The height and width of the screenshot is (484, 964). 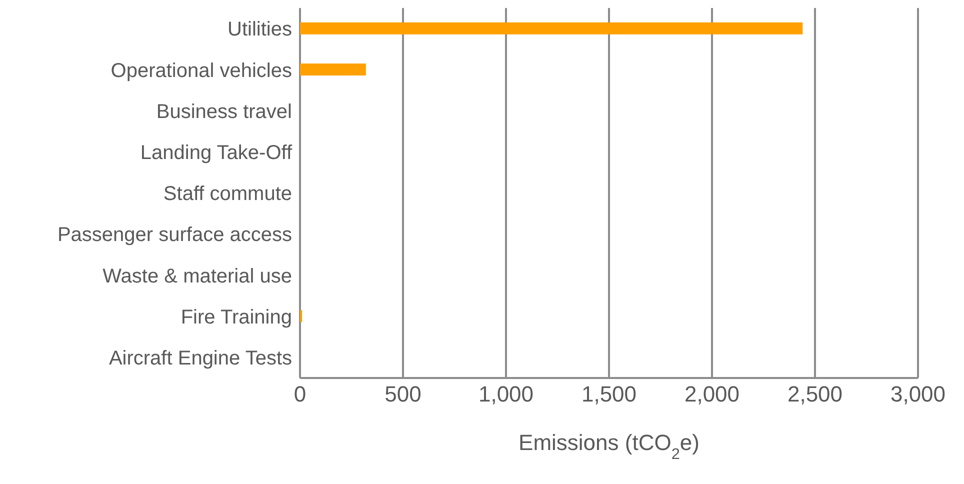 I want to click on y-tick-label: Fire Training, so click(x=236, y=317).